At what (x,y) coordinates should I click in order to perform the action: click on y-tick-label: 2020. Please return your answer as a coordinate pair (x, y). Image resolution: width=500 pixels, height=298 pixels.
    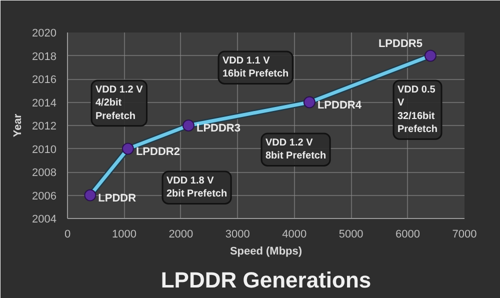
    Looking at the image, I should click on (44, 34).